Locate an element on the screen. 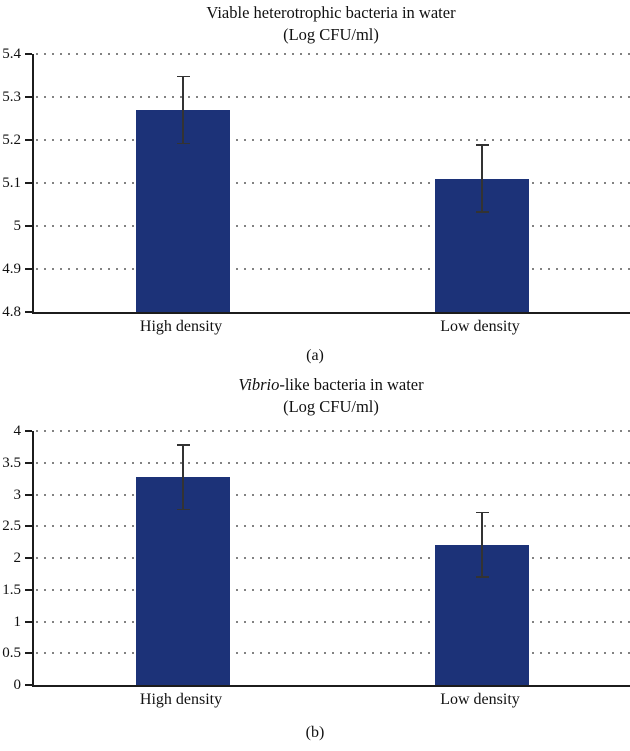 Image resolution: width=630 pixels, height=751 pixels. y-axis-tick-5.4 is located at coordinates (28, 54).